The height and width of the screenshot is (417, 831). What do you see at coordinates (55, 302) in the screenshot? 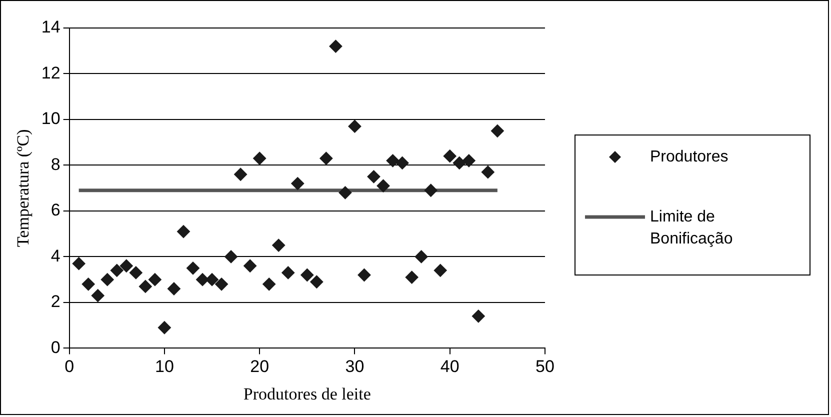
I see `y-tick-label: 2` at bounding box center [55, 302].